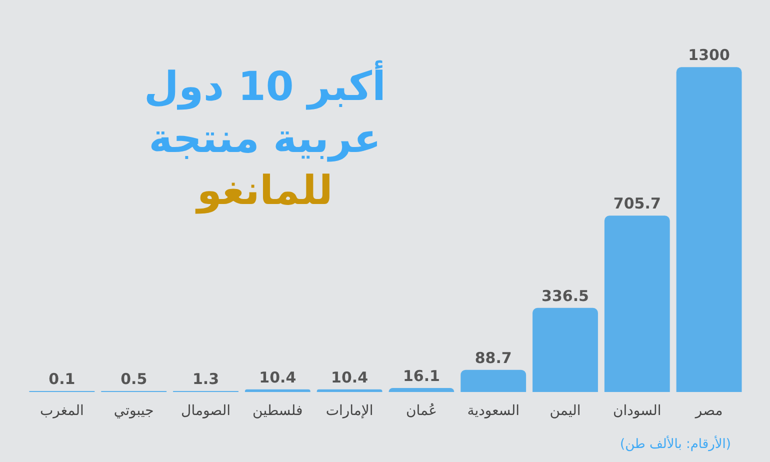  I want to click on x-tick-label: السعودية, so click(493, 411).